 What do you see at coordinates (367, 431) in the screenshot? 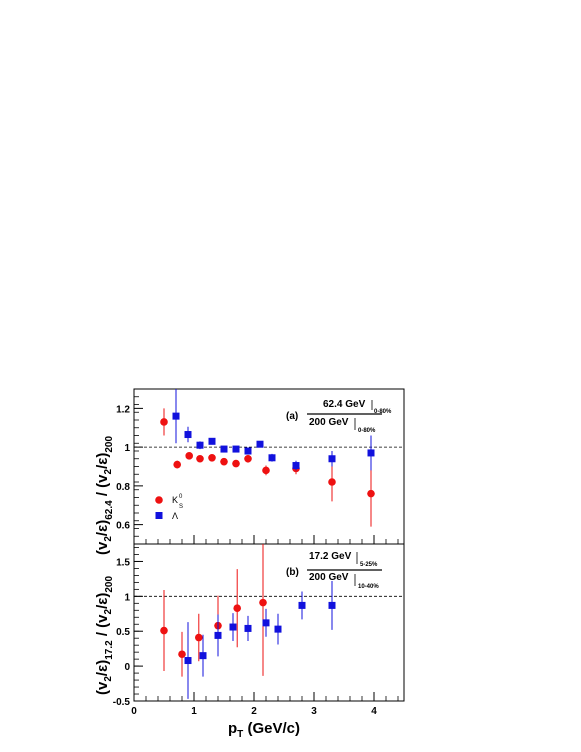
I see `ratio-a-denominator-sub: 0-80%` at bounding box center [367, 431].